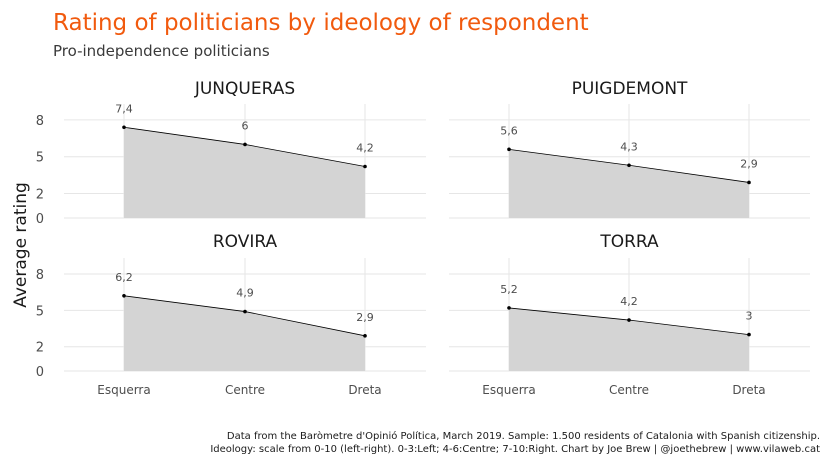  I want to click on panel-title-rovira: ROVIRA, so click(245, 242).